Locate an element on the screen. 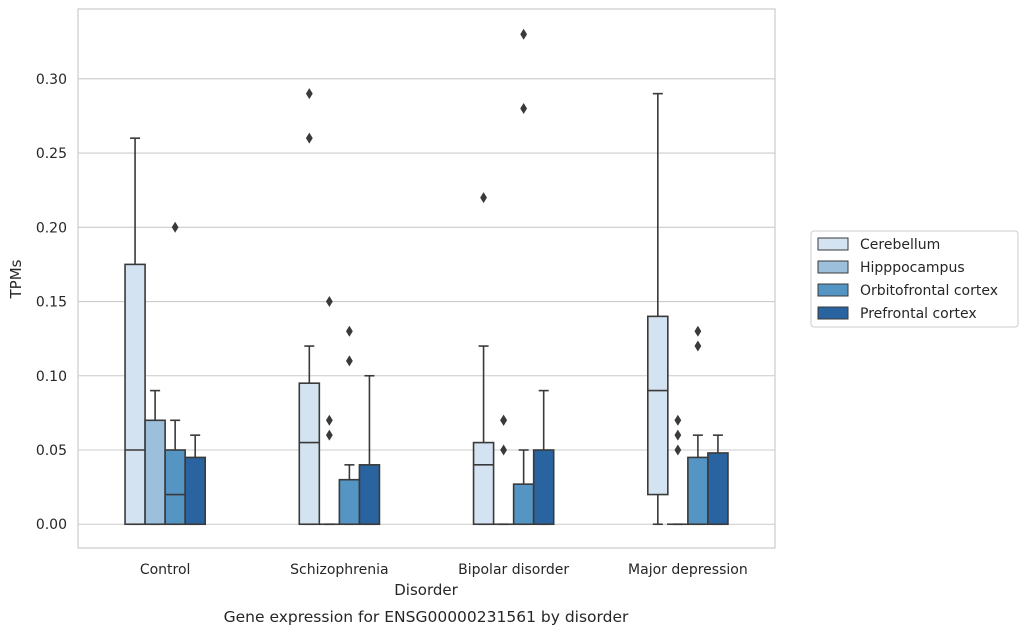  y-tick-label: 0.10 is located at coordinates (51, 377).